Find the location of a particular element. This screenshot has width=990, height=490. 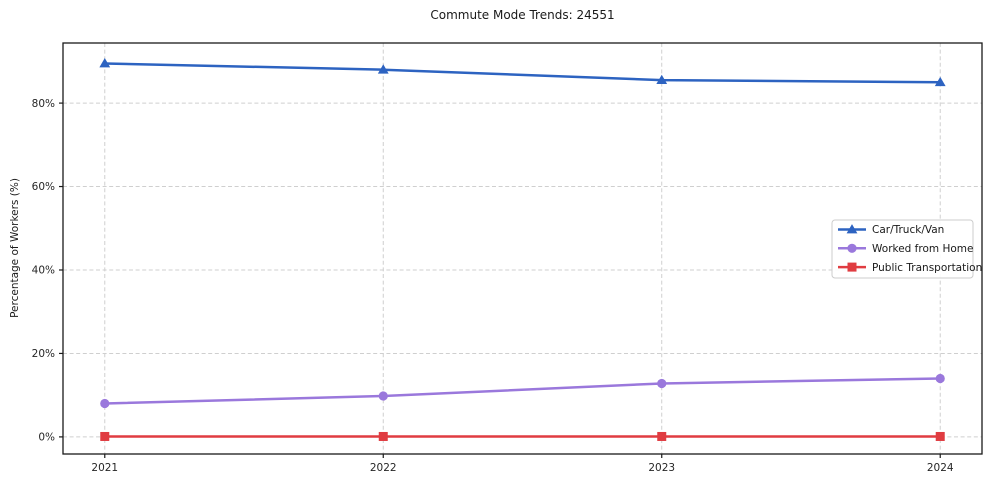

legend-box is located at coordinates (902, 249).